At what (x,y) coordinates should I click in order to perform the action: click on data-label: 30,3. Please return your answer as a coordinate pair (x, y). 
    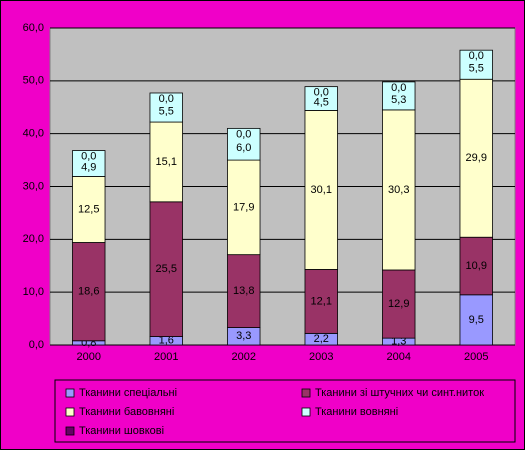
    Looking at the image, I should click on (398, 190).